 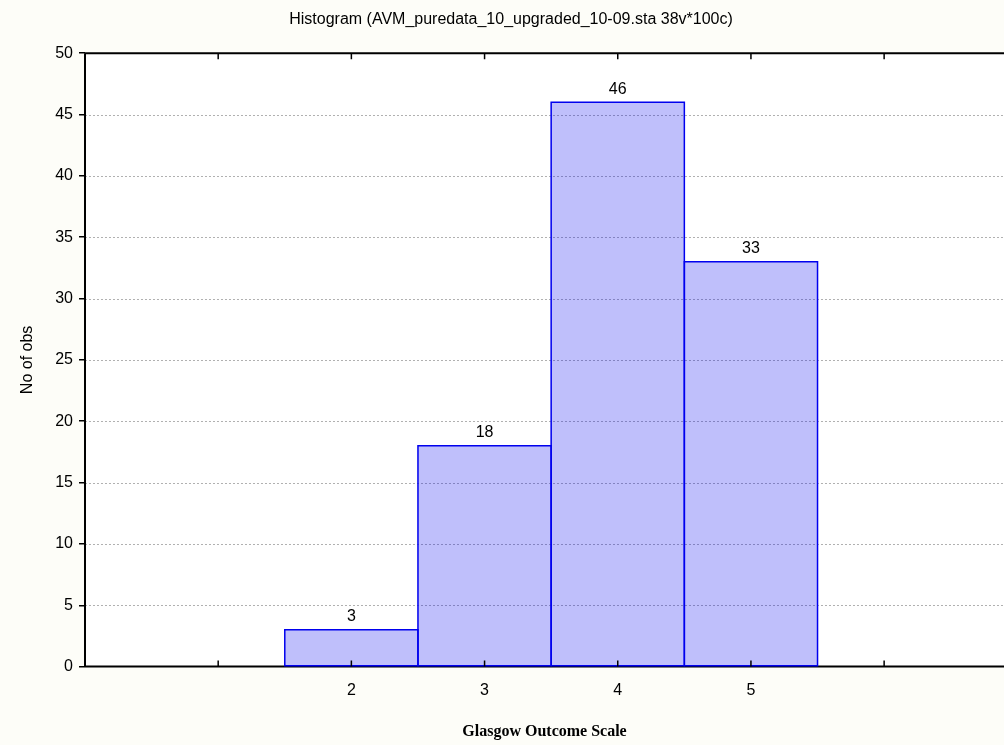 I want to click on y-tick-label: 0, so click(x=69, y=666).